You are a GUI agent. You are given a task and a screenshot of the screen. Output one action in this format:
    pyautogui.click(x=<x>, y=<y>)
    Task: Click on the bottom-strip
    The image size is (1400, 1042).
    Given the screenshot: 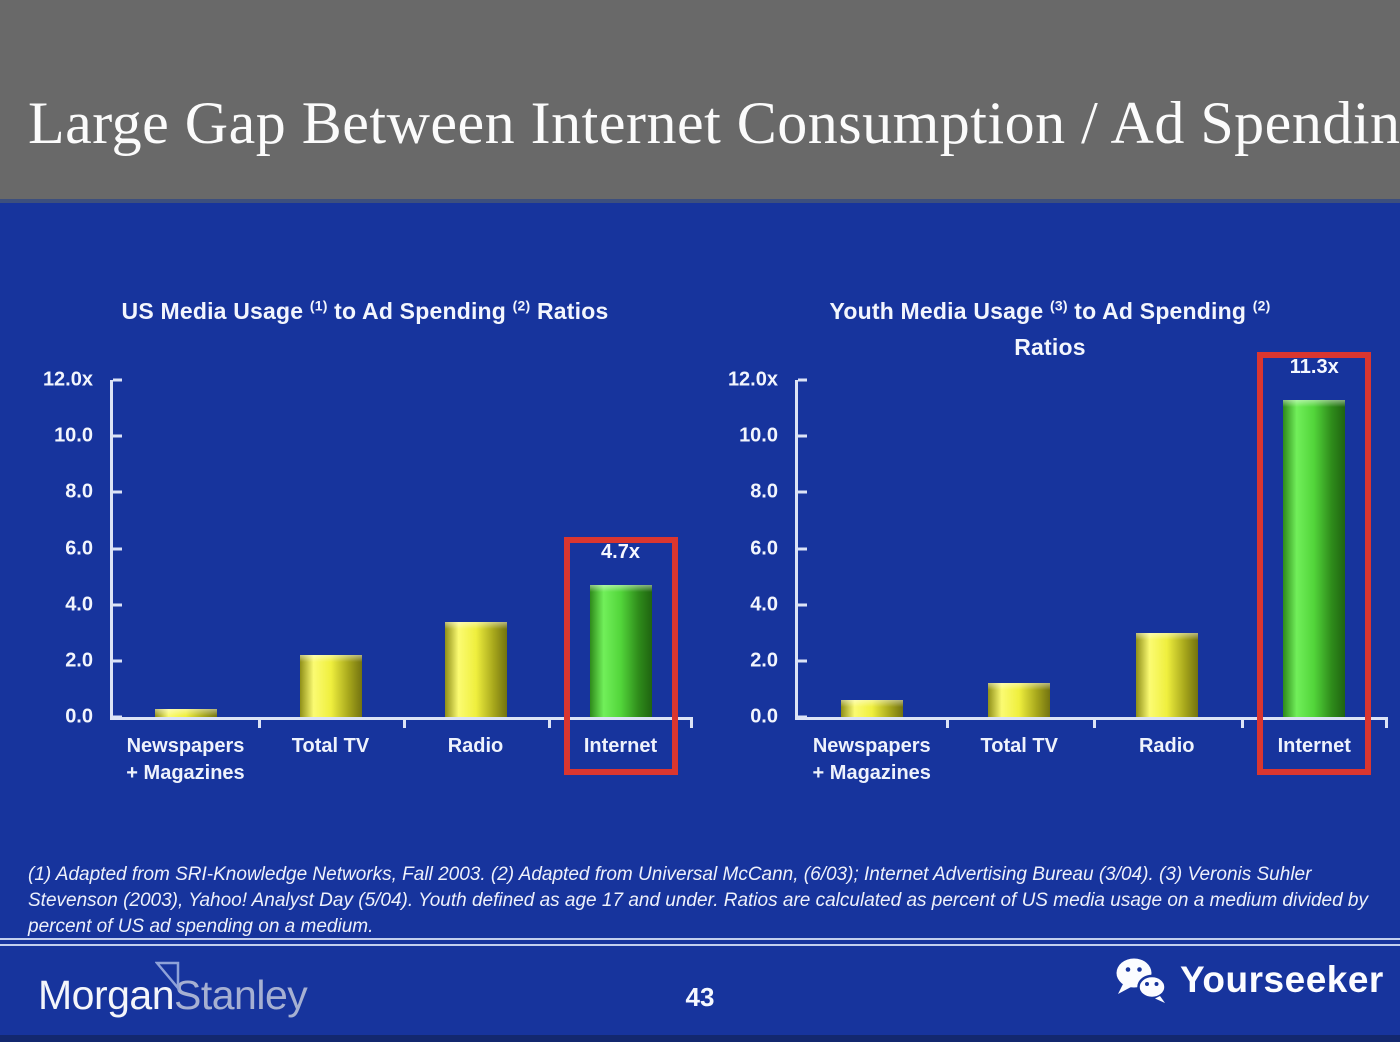 What is the action you would take?
    pyautogui.click(x=700, y=1038)
    